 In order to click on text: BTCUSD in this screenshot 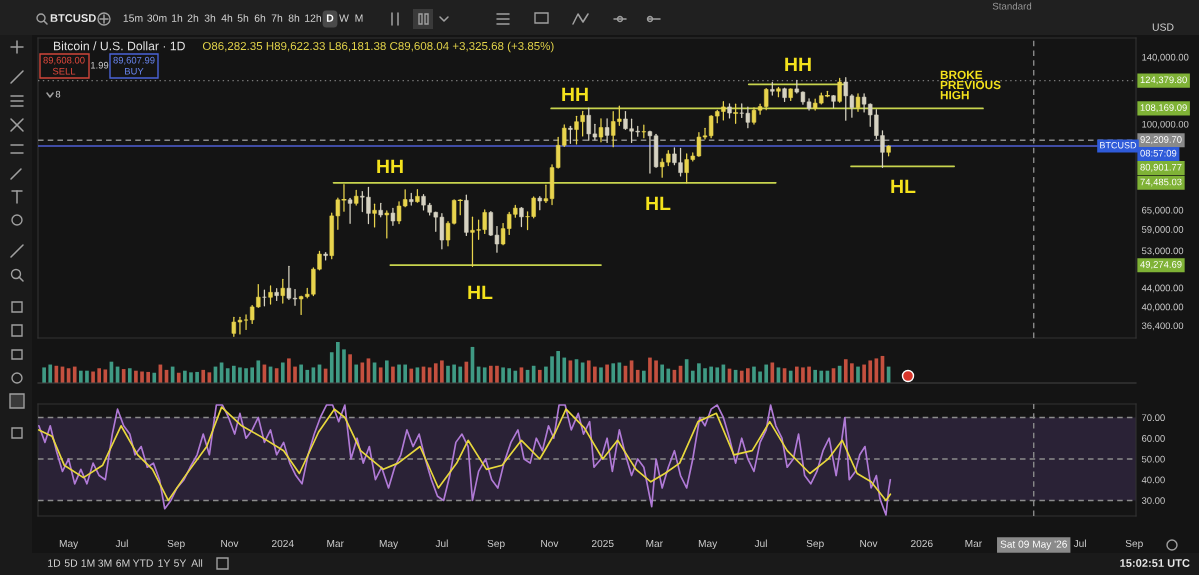, I will do `click(73, 18)`.